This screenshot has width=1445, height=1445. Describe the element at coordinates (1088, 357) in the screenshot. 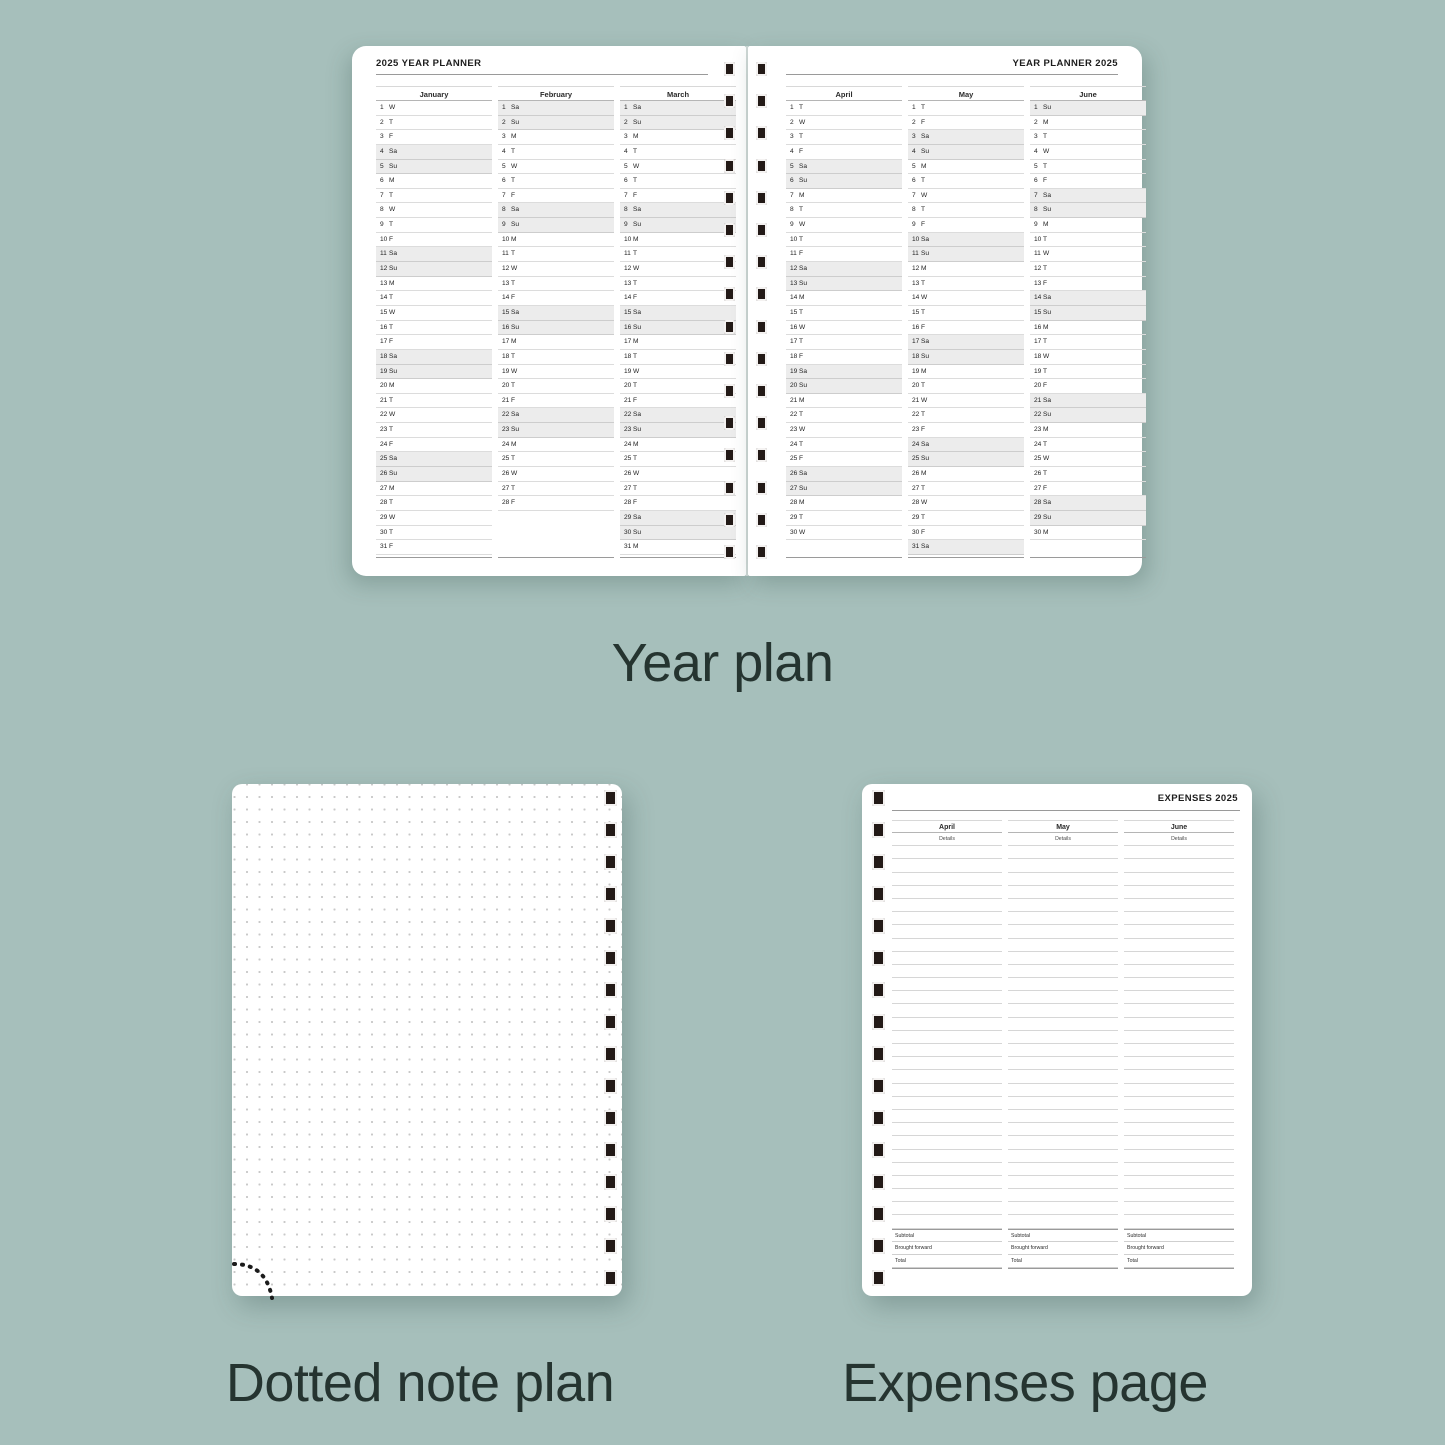

I see `day-row: 18 W` at that location.